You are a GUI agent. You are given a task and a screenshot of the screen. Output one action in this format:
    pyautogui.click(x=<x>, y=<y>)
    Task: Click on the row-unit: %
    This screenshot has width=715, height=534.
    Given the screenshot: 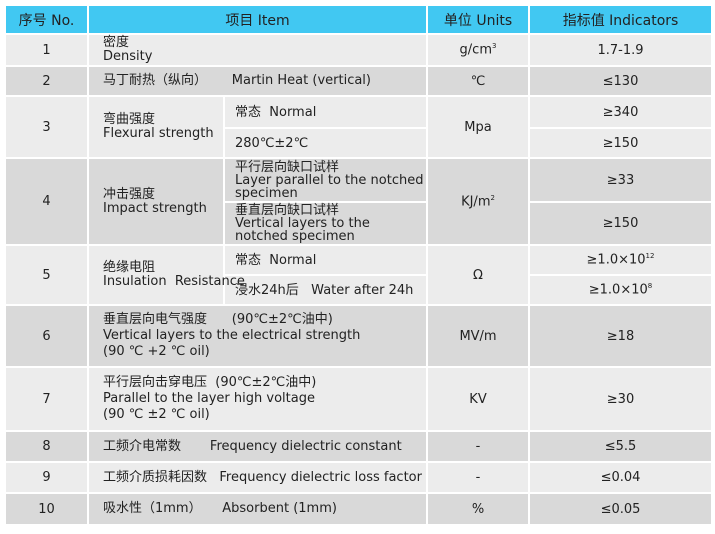 What is the action you would take?
    pyautogui.click(x=478, y=509)
    